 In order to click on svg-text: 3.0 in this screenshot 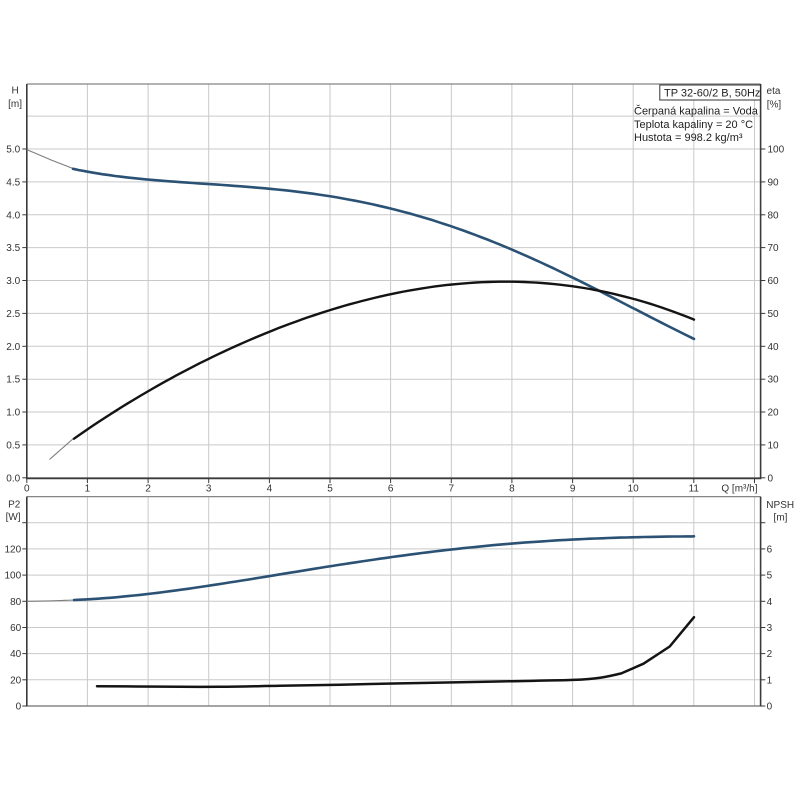, I will do `click(13, 281)`.